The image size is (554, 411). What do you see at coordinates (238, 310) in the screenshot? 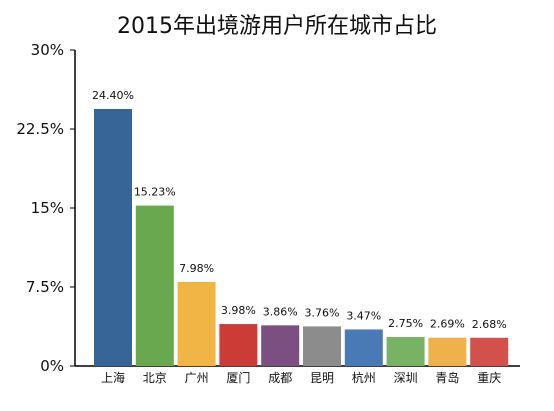
I see `value-label: 3.98%` at bounding box center [238, 310].